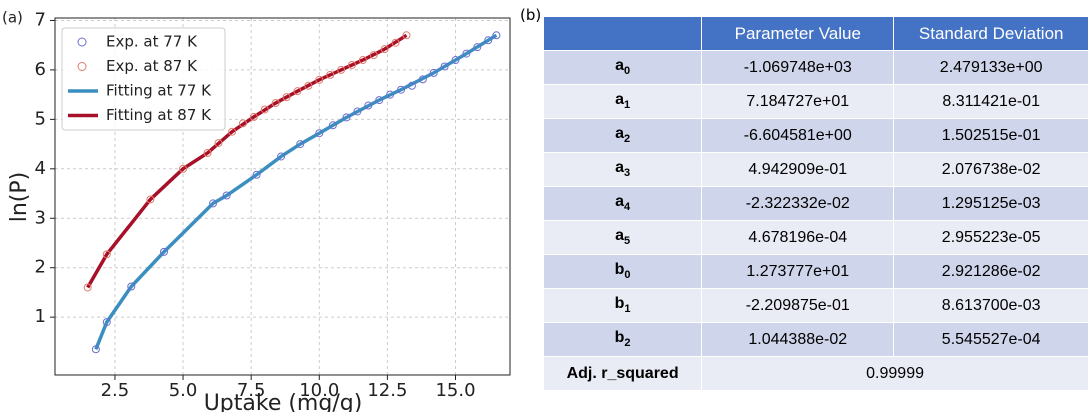  I want to click on parameter-name: b1, so click(622, 305).